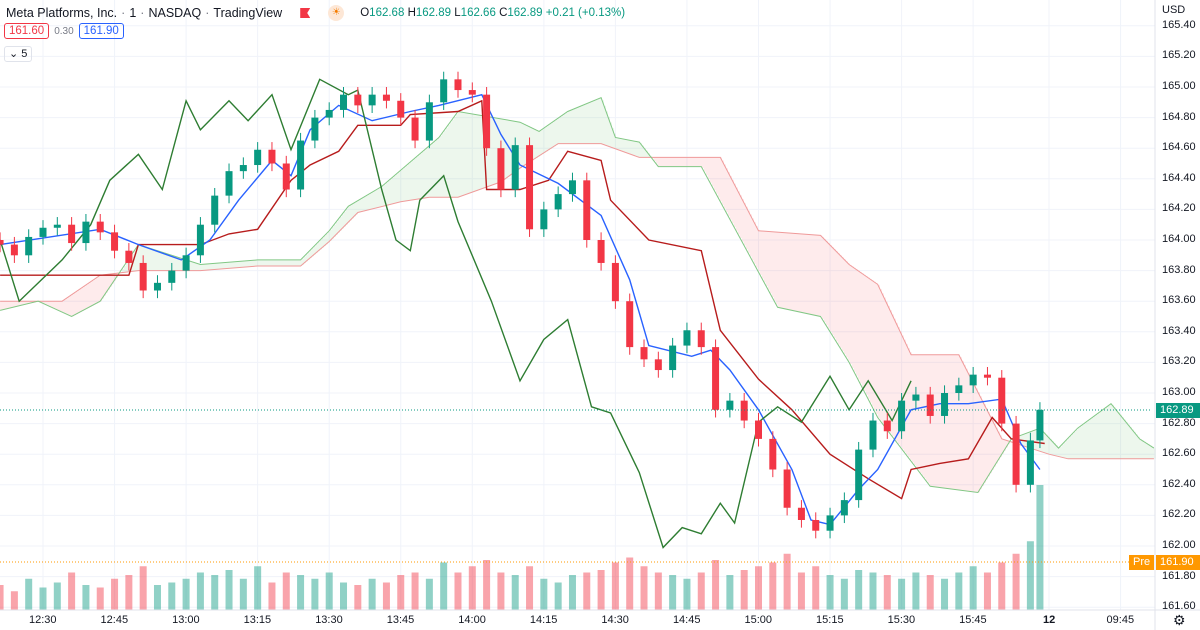 This screenshot has width=1200, height=630. I want to click on time-tick: 12:30, so click(43, 620).